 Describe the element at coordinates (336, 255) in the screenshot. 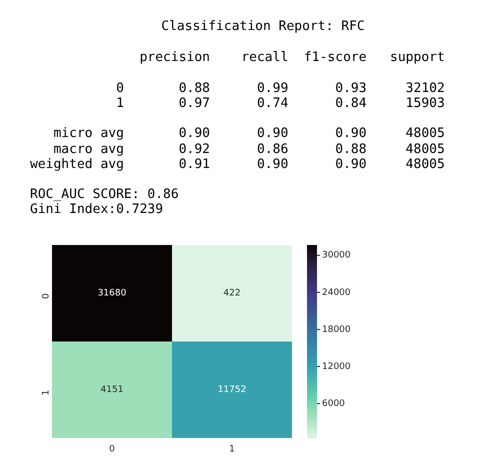

I see `color-bar-label: 30000` at that location.